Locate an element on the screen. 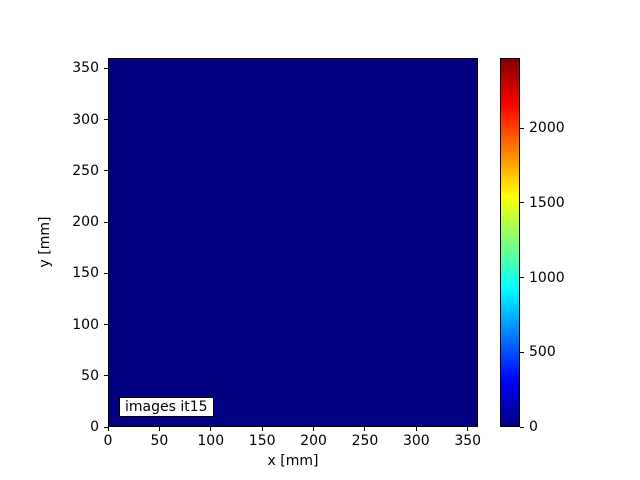 The image size is (640, 480). y-tick-label: 200 is located at coordinates (85, 222).